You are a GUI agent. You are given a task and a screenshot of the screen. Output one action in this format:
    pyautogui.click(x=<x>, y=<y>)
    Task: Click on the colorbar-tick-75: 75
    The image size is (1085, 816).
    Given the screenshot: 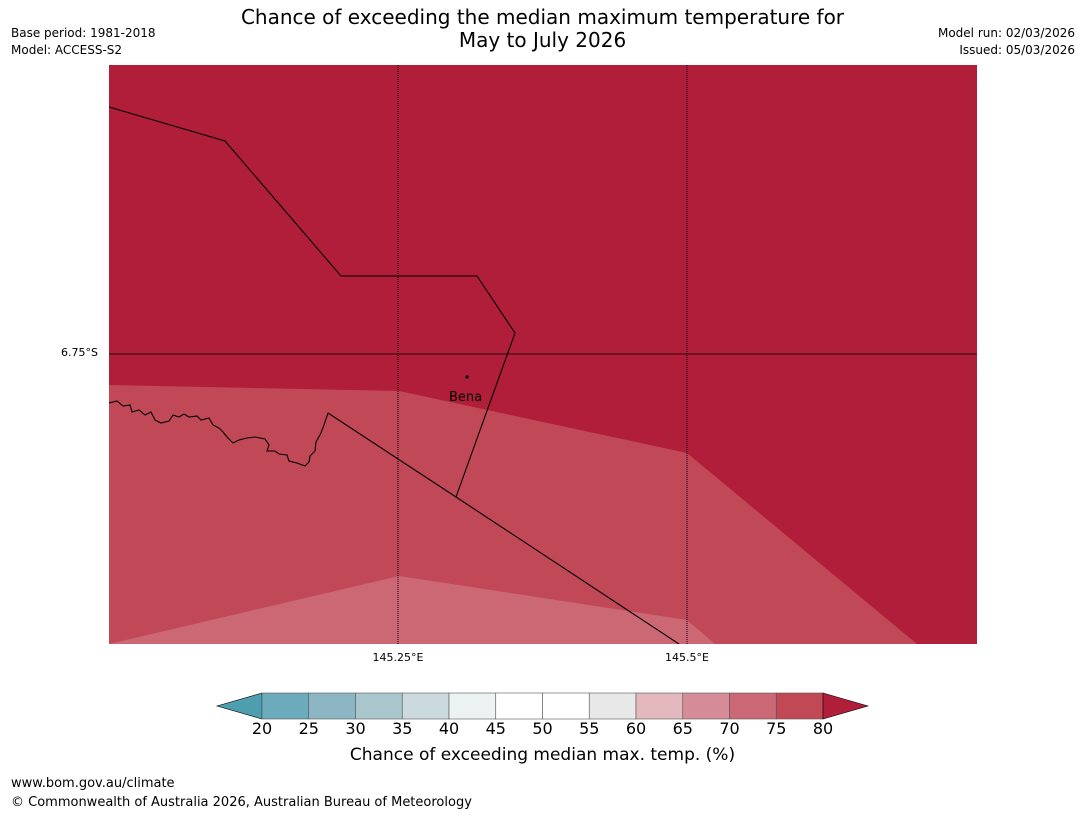 What is the action you would take?
    pyautogui.click(x=776, y=728)
    